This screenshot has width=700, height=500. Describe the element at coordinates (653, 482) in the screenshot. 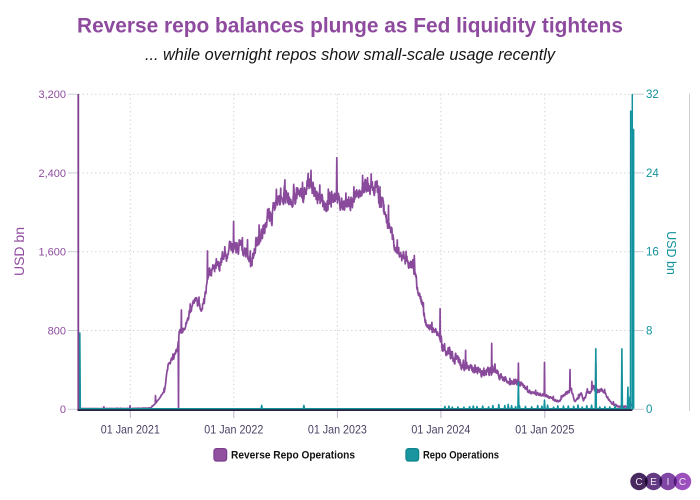

I see `svg-text: E` at that location.